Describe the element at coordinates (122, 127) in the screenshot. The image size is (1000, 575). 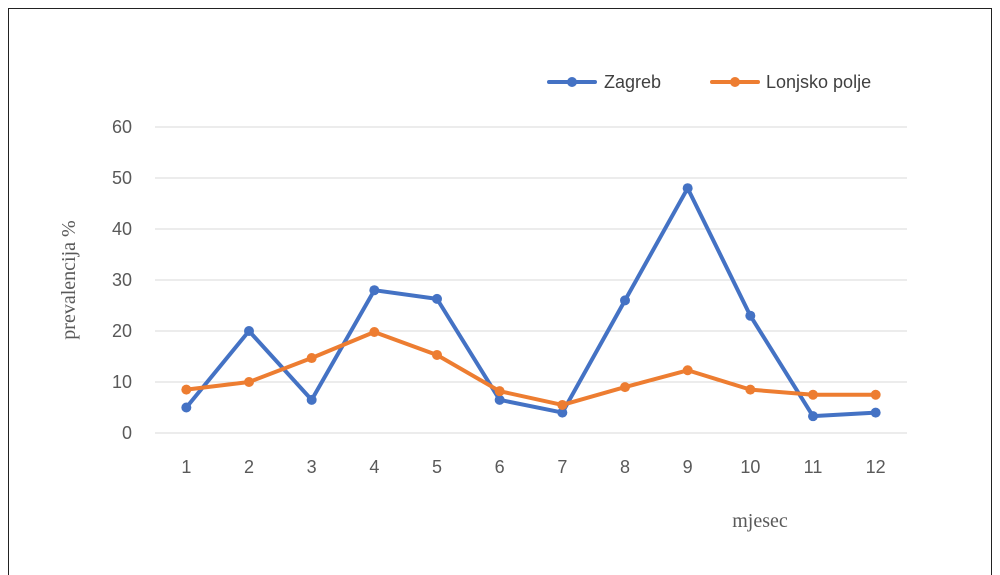
I see `y-tick-label: 60` at that location.